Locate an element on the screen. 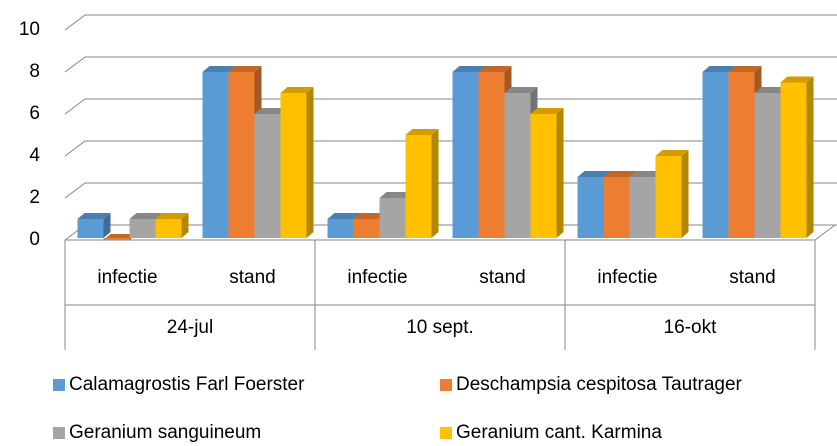 Image resolution: width=837 pixels, height=446 pixels. legend-label: Deschampsia cespitosa Tautrager is located at coordinates (599, 384).